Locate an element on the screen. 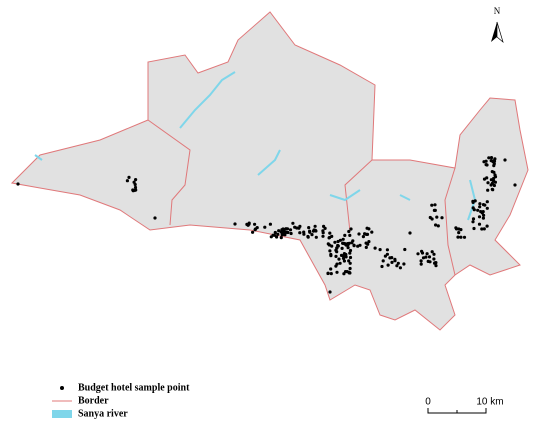 This screenshot has width=550, height=430. scale-label: 10 km is located at coordinates (489, 402).